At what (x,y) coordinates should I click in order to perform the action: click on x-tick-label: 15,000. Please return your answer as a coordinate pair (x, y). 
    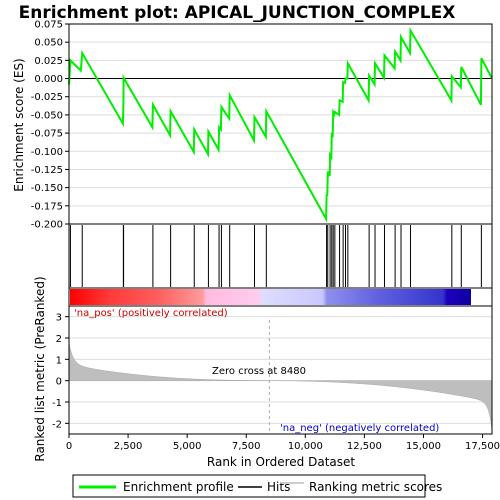
    Looking at the image, I should click on (423, 446).